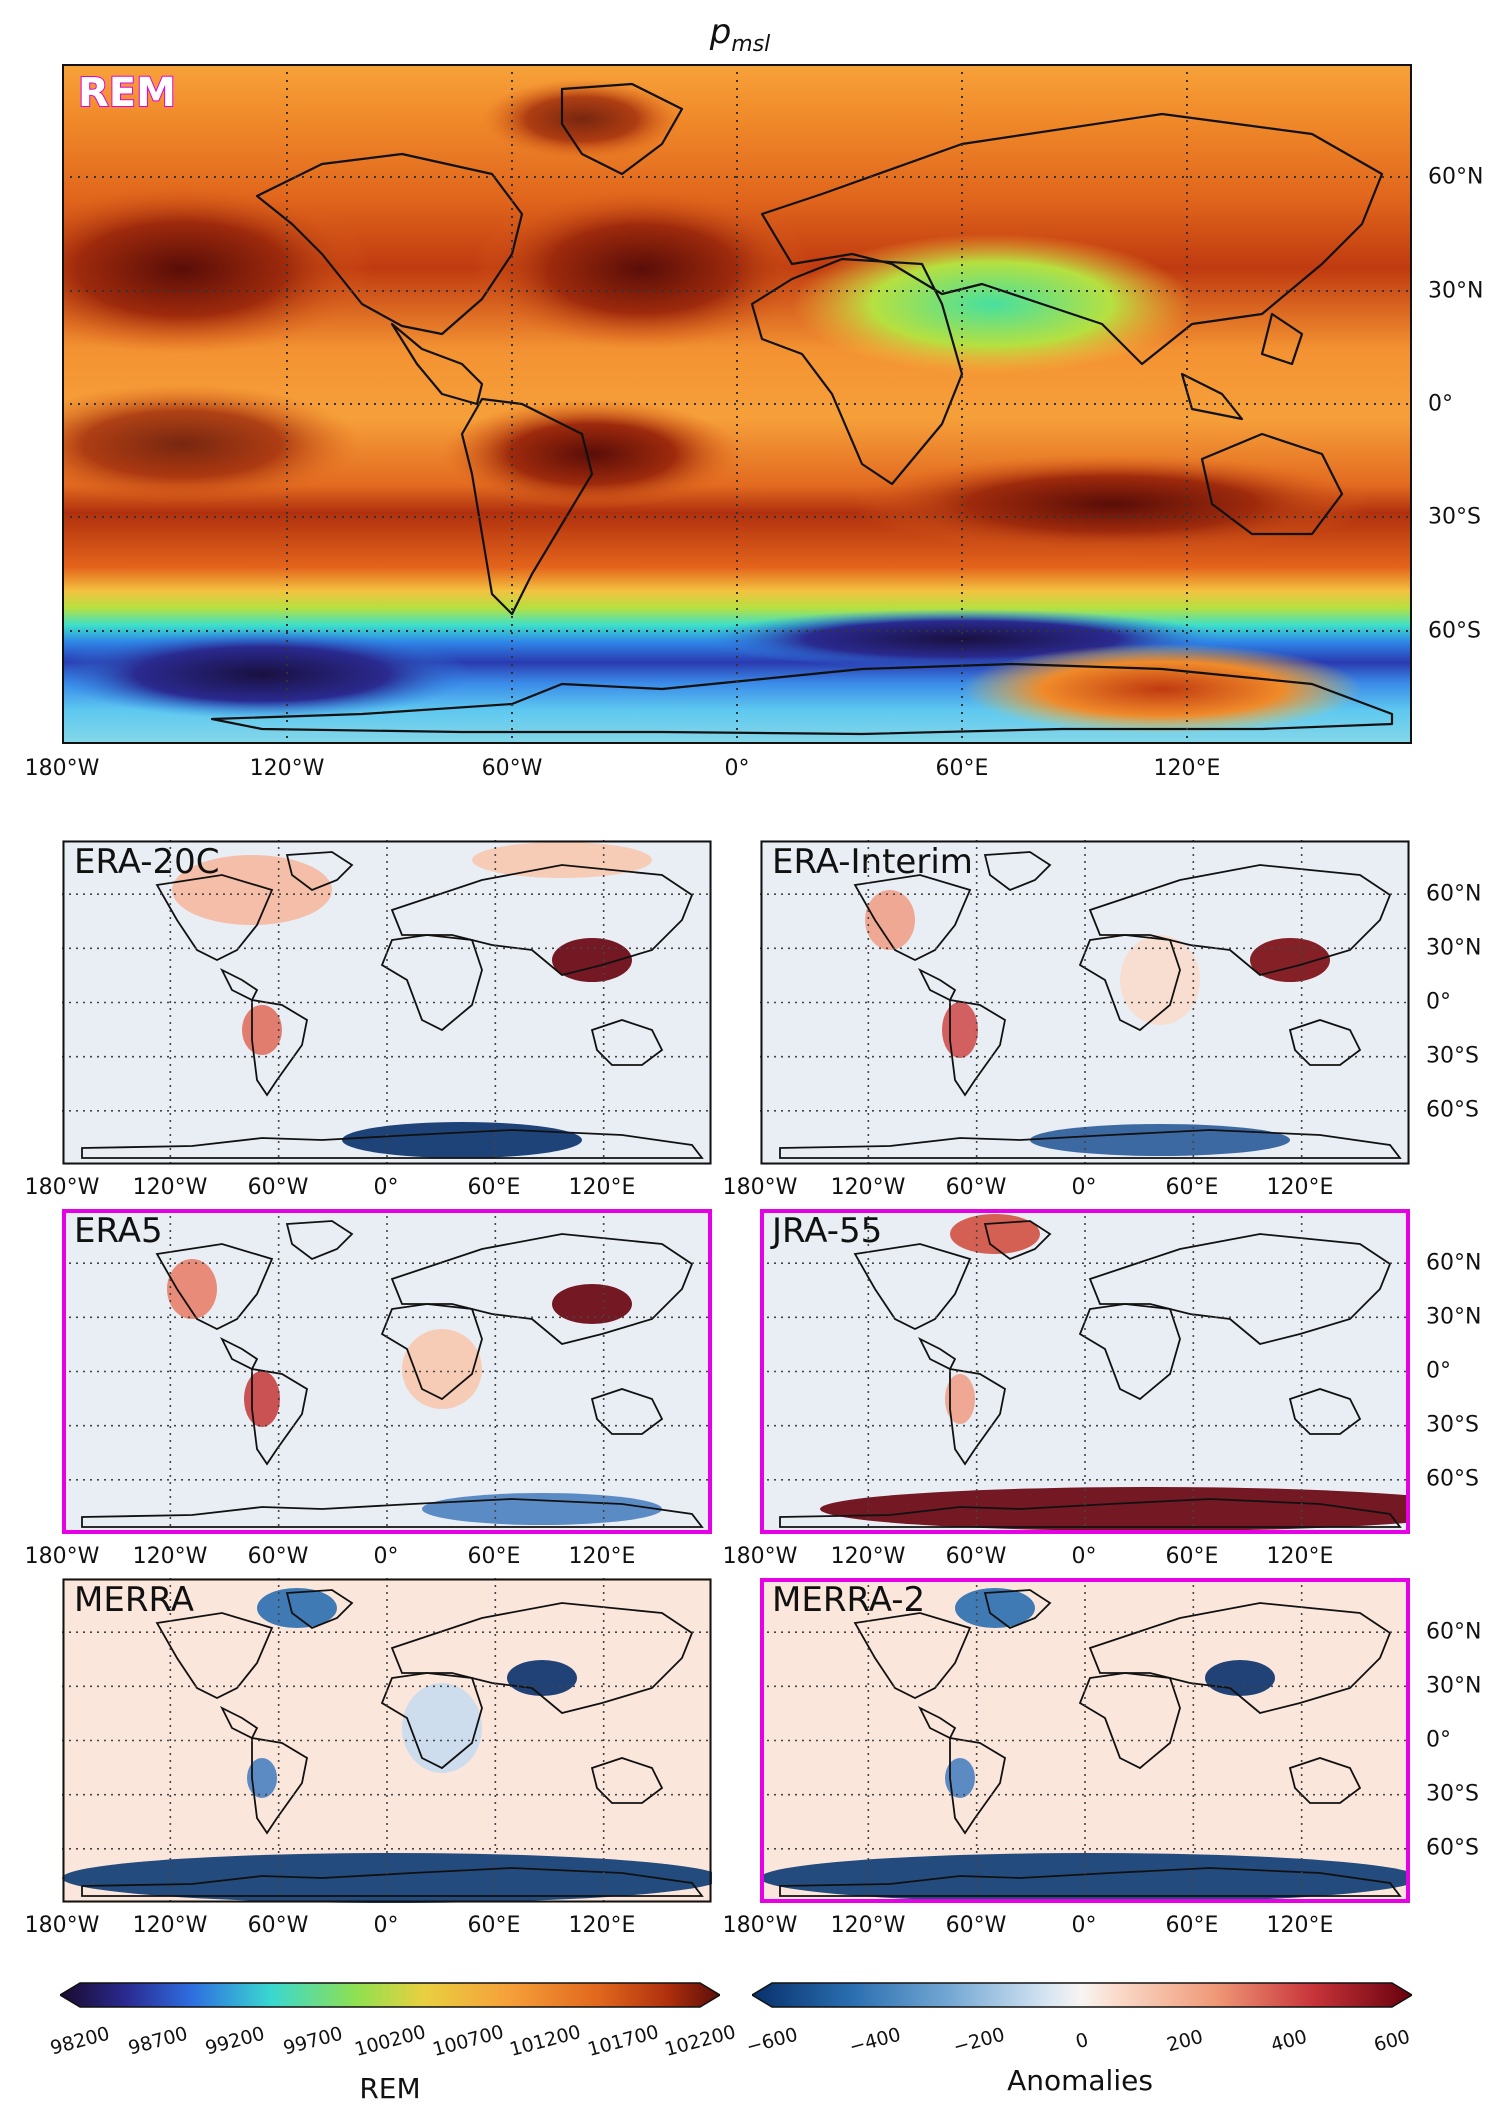  Describe the element at coordinates (387, 1371) in the screenshot. I see `anomaly-map-era5` at that location.